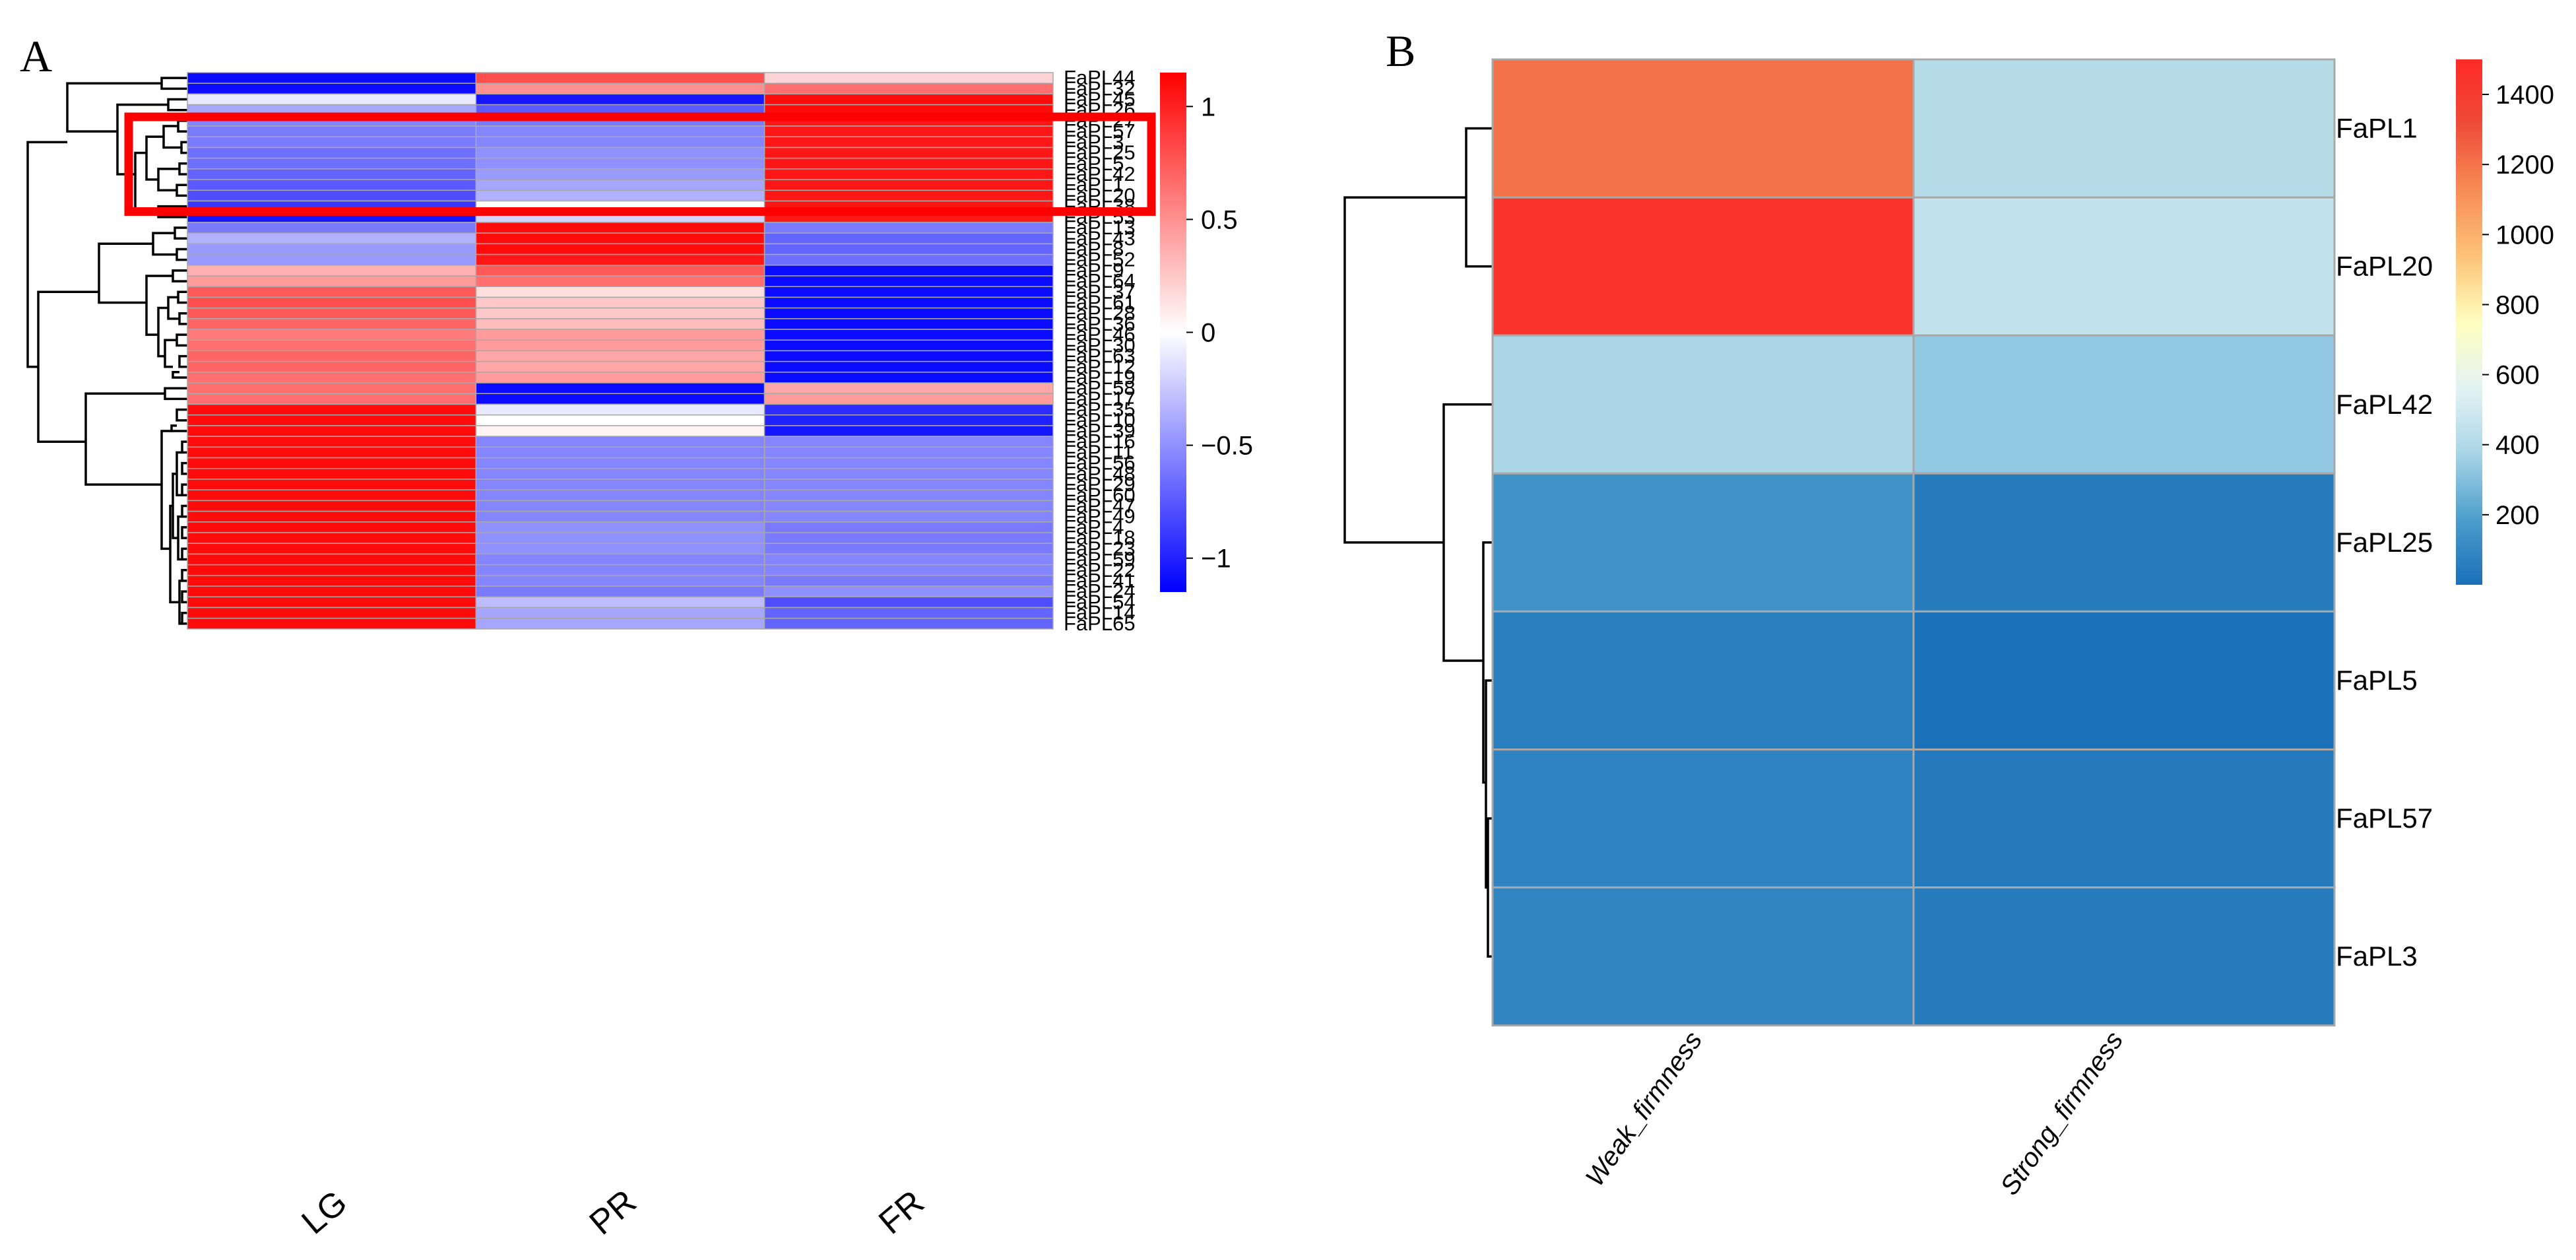 The height and width of the screenshot is (1260, 2576). What do you see at coordinates (2518, 376) in the screenshot?
I see `colorbar-b-tick-label: 600` at bounding box center [2518, 376].